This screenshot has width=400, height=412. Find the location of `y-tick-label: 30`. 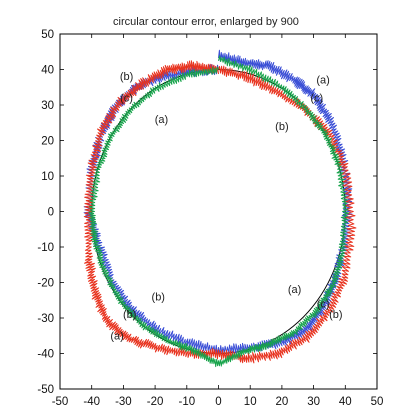

y-tick-label: 30 is located at coordinates (47, 106).